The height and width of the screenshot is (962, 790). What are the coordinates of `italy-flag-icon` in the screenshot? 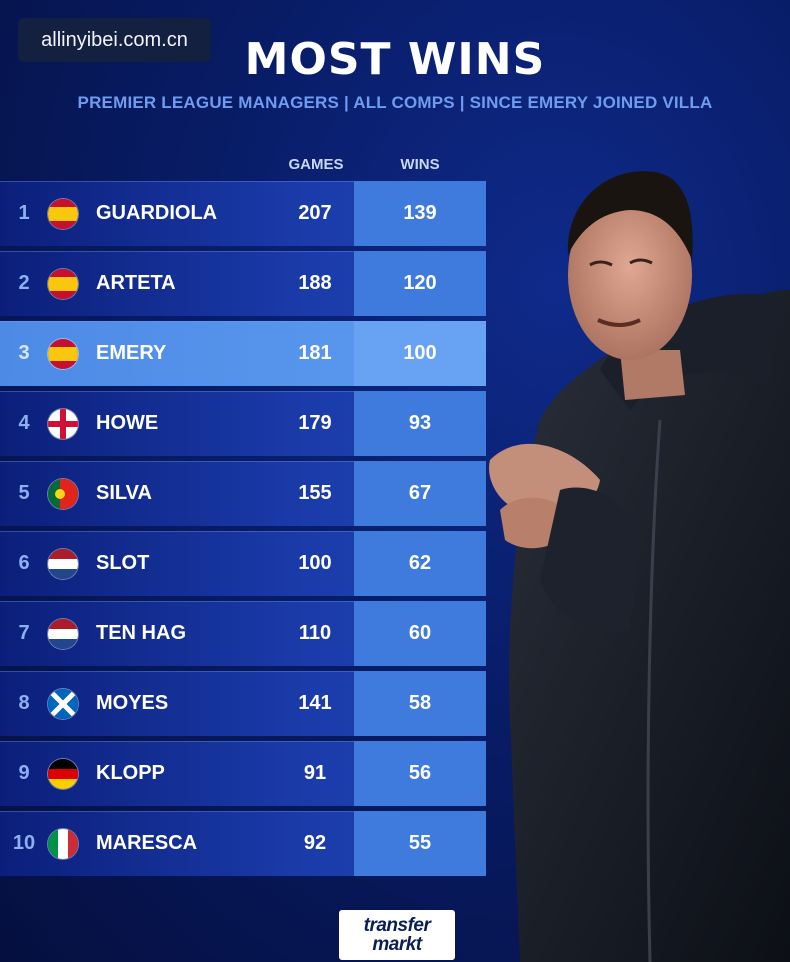 It's located at (63, 843).